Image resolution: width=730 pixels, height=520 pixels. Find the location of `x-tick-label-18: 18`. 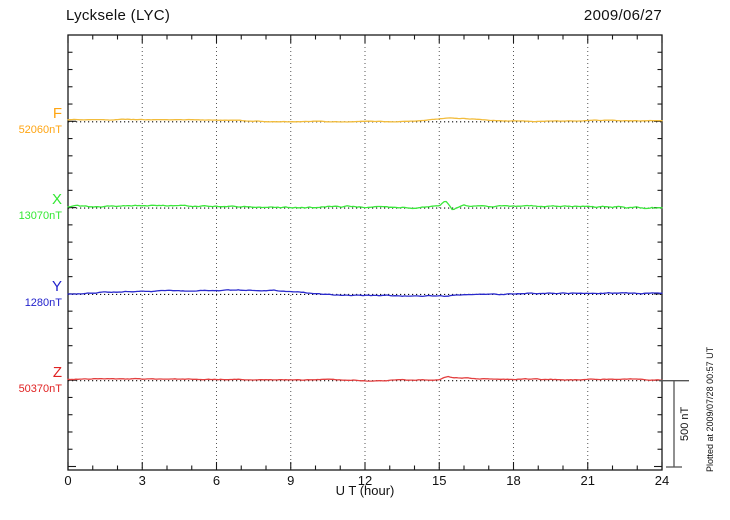

x-tick-label-18: 18 is located at coordinates (513, 480).